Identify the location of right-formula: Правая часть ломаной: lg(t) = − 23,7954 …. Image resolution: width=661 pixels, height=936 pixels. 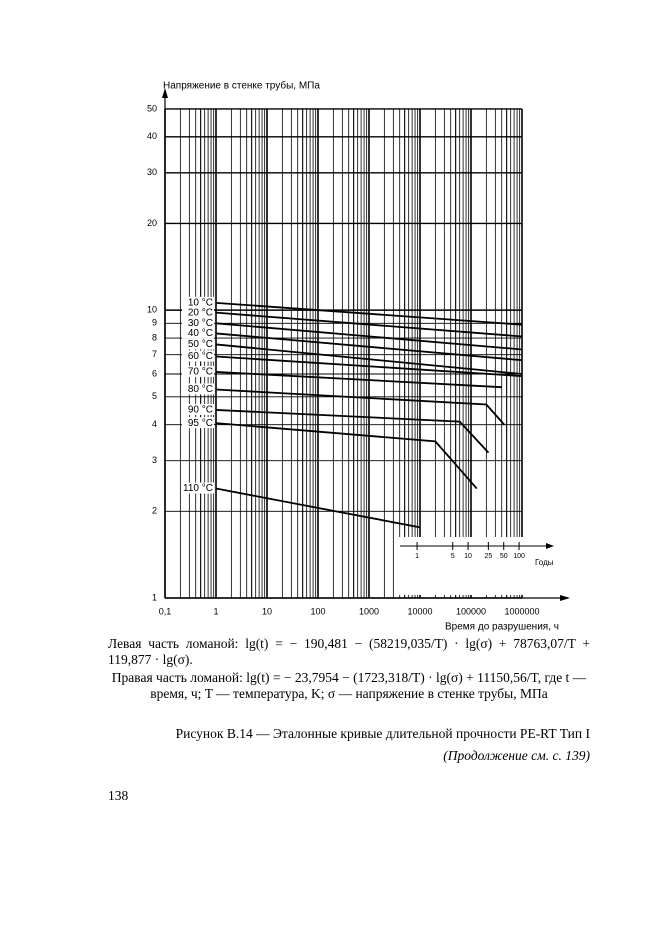
(349, 685).